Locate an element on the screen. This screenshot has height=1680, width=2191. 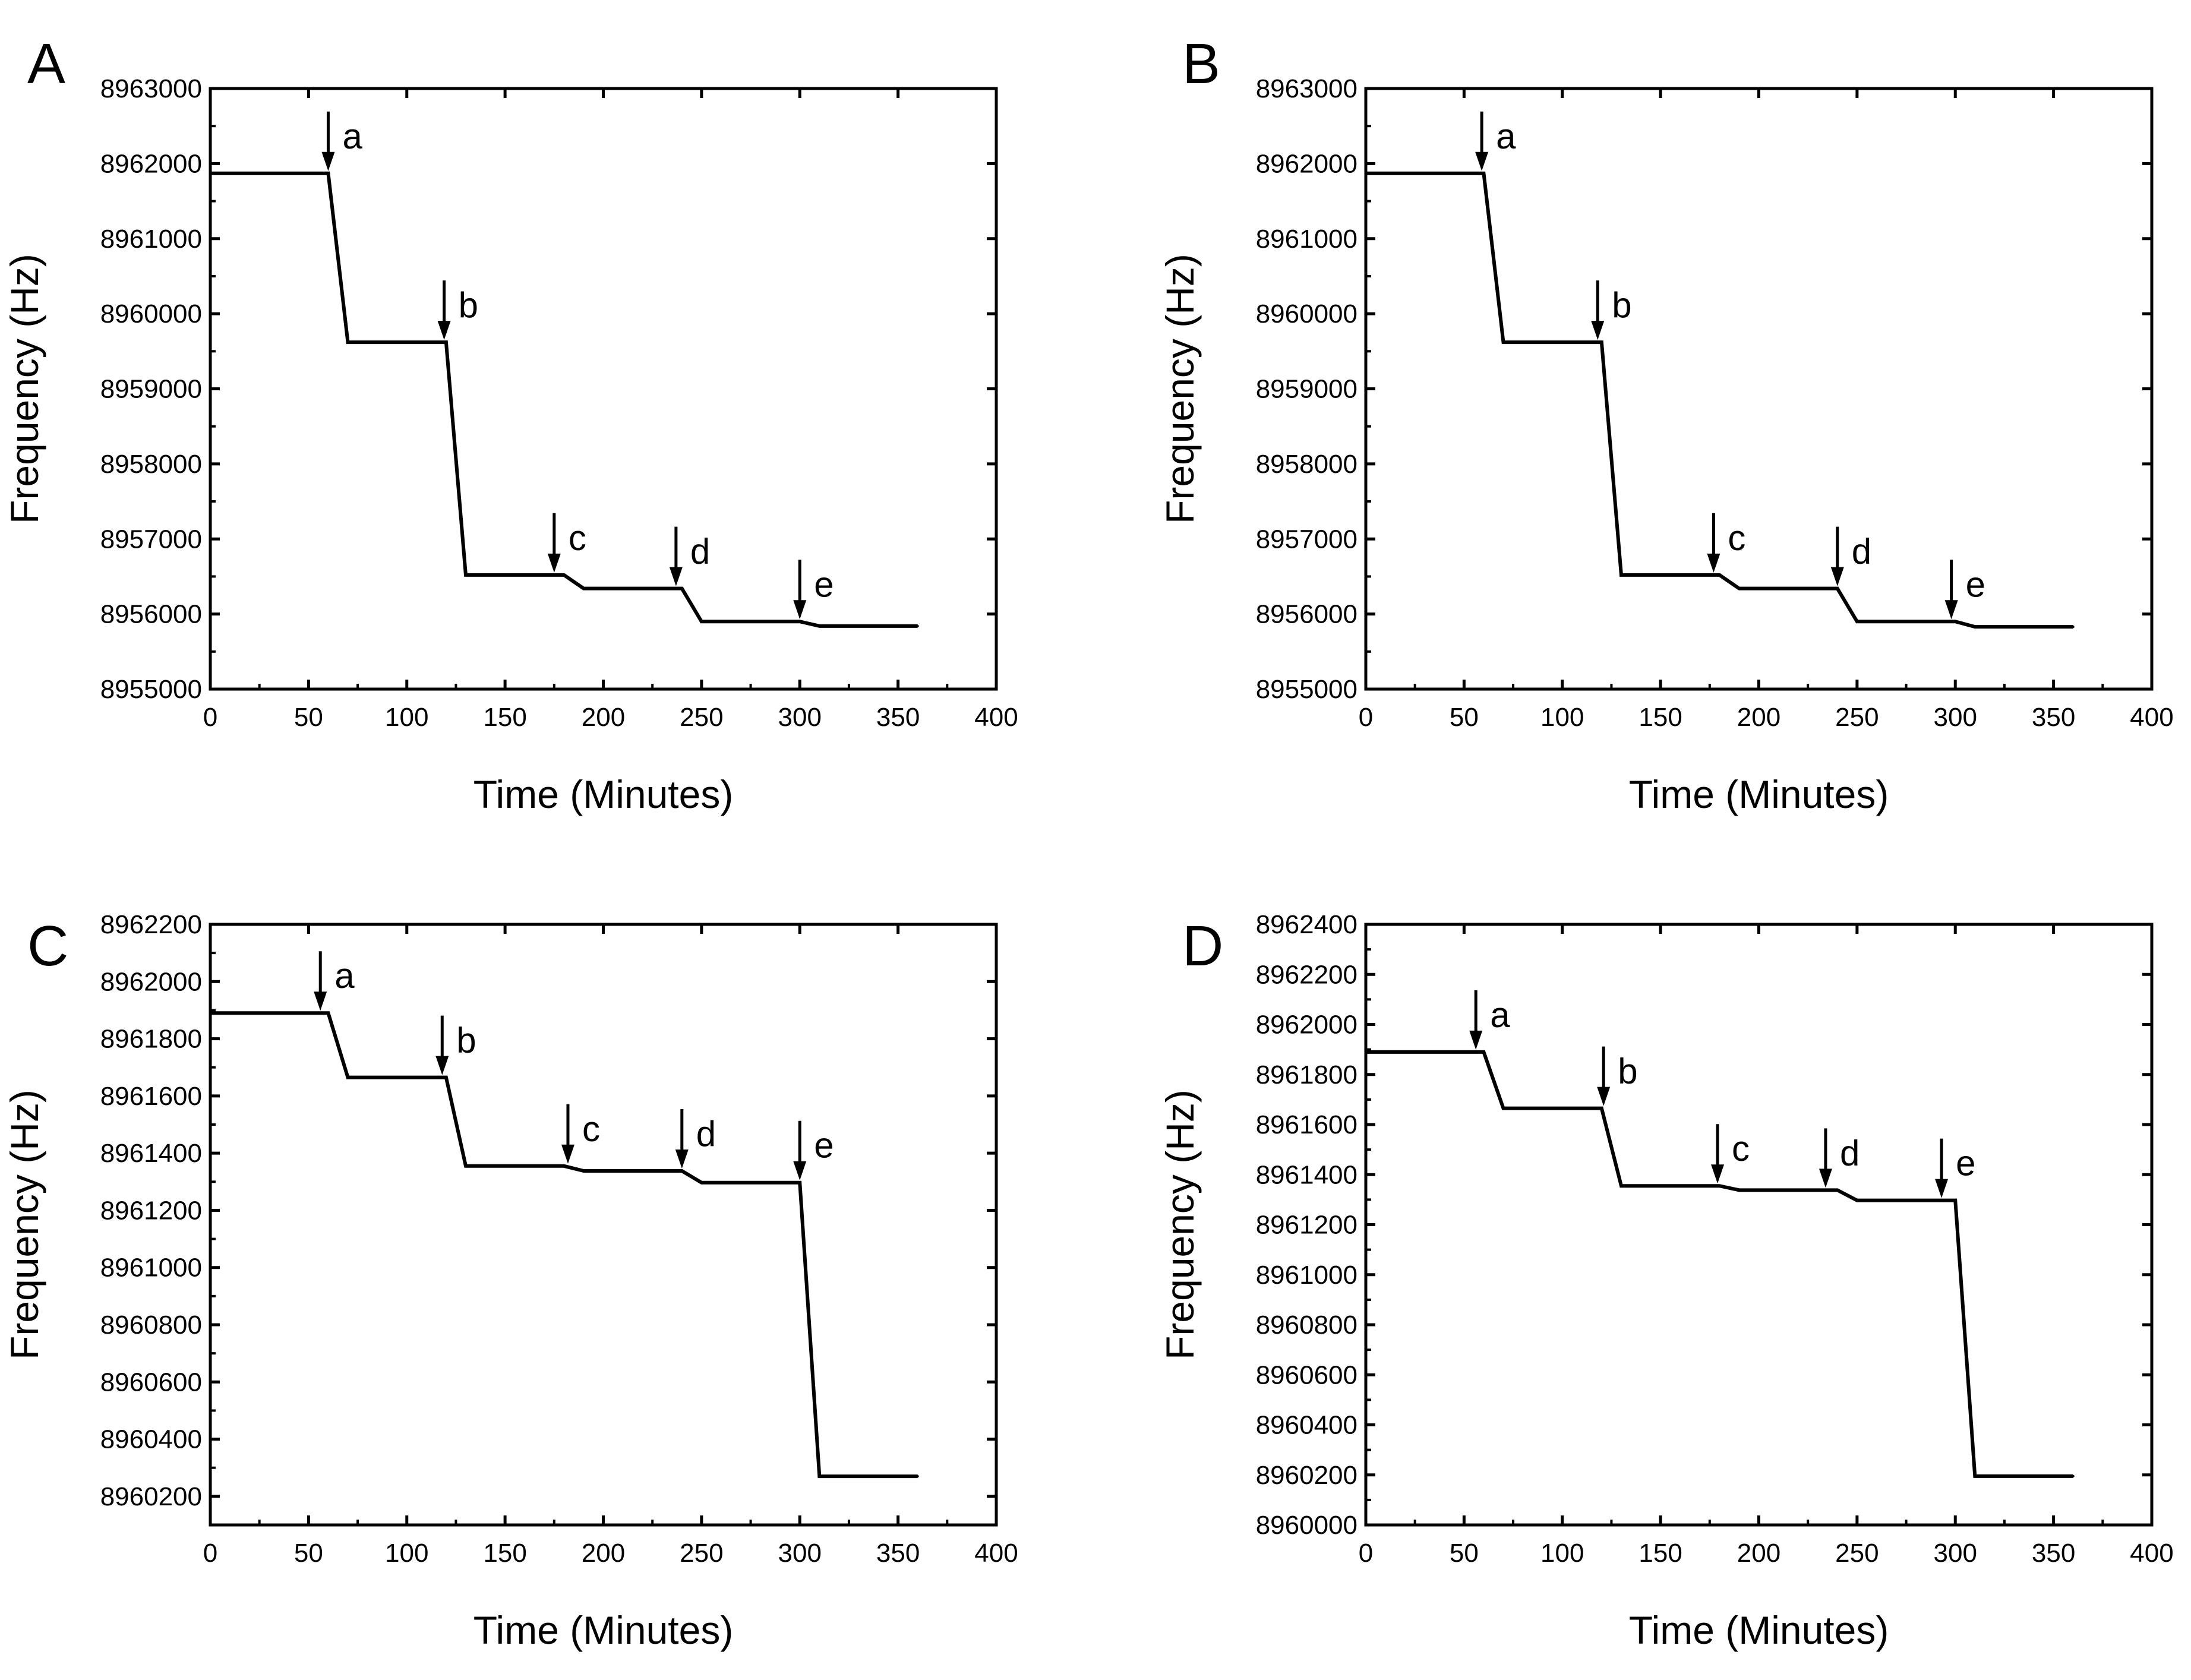
x-tick-label: 150 is located at coordinates (504, 717).